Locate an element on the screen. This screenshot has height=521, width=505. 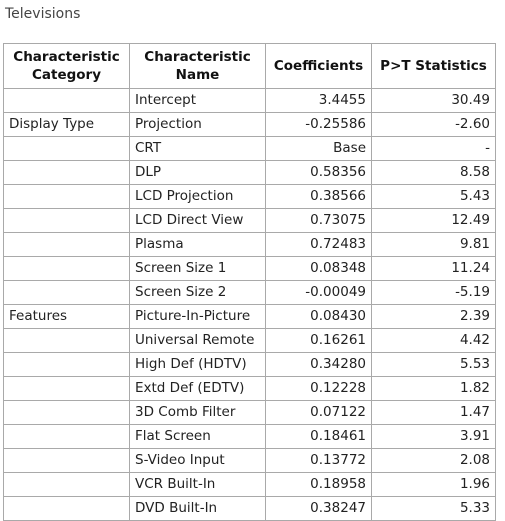
statistic-cell: 30.49 is located at coordinates (433, 100).